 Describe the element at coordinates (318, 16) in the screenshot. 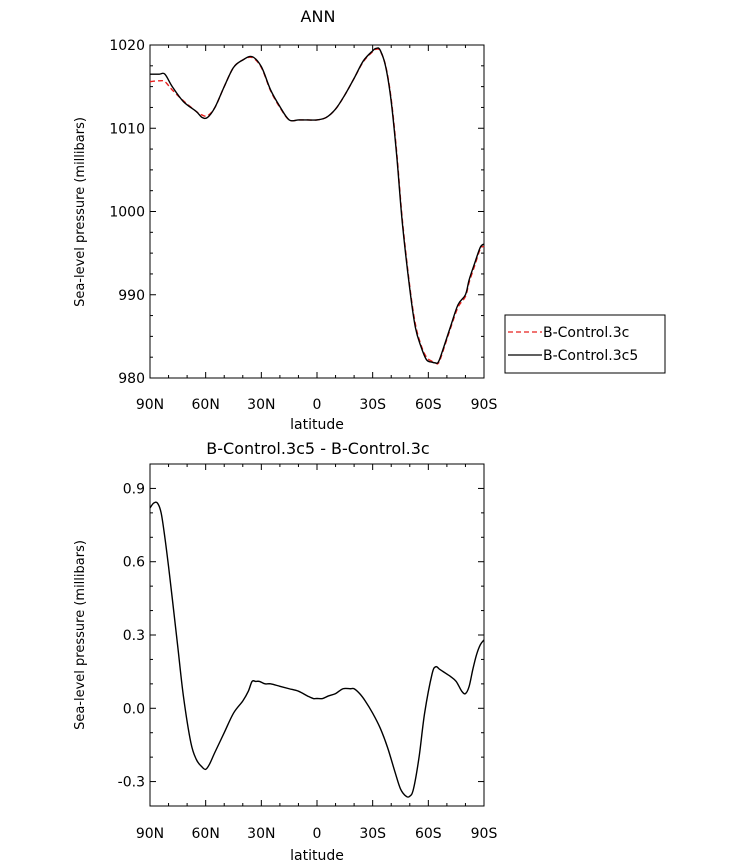

I see `top-chart-title: ANN` at that location.